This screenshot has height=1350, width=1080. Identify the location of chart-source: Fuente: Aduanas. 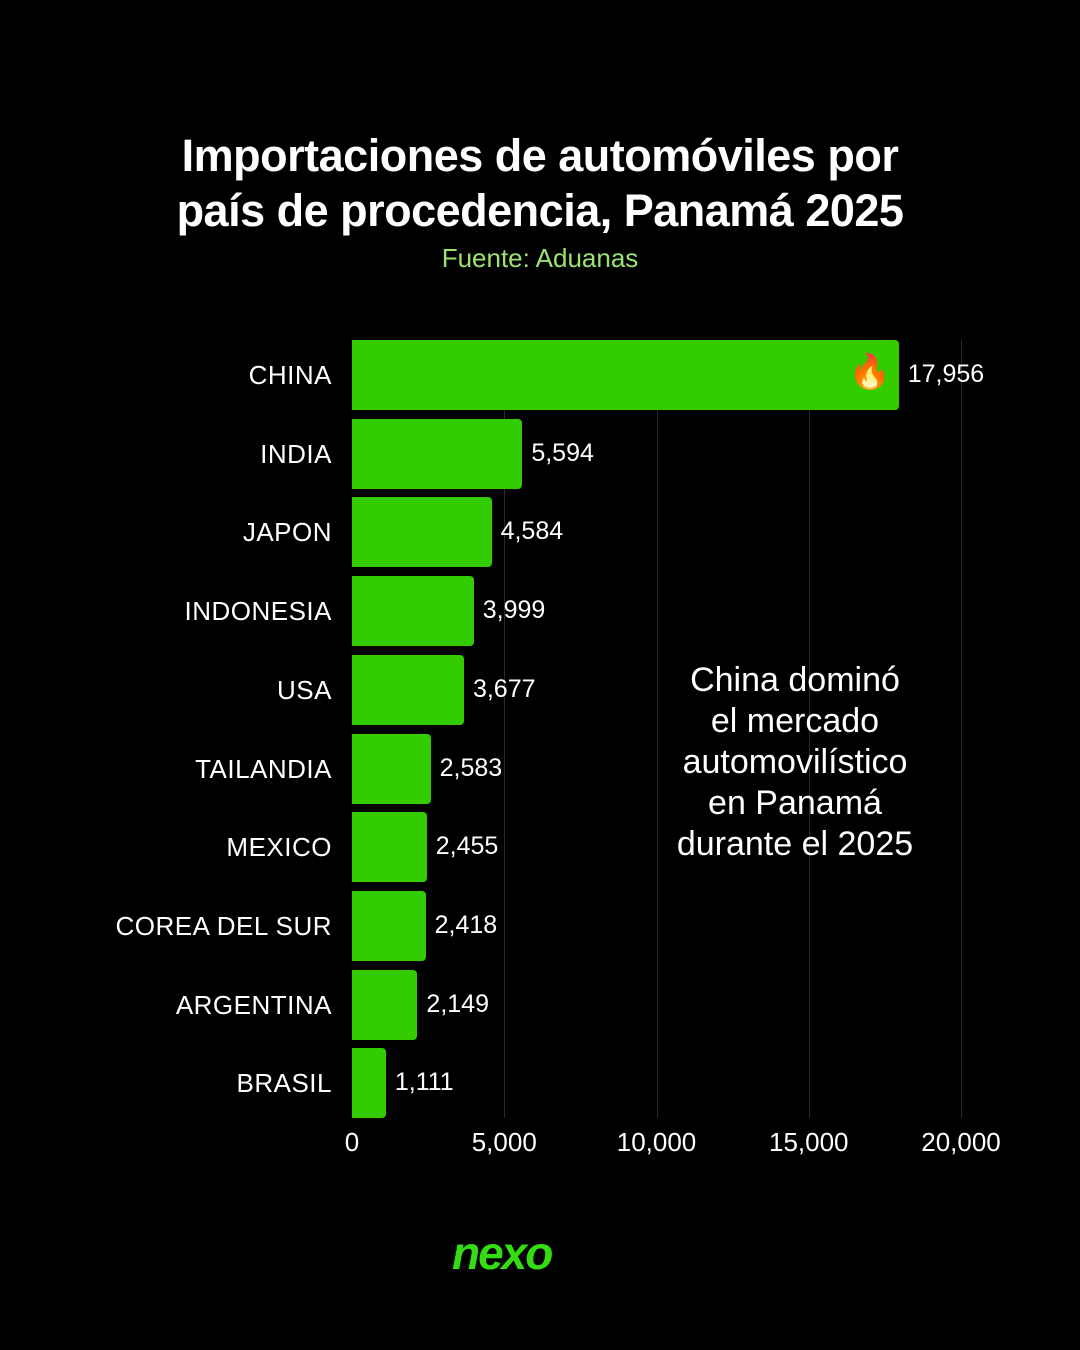
(540, 258).